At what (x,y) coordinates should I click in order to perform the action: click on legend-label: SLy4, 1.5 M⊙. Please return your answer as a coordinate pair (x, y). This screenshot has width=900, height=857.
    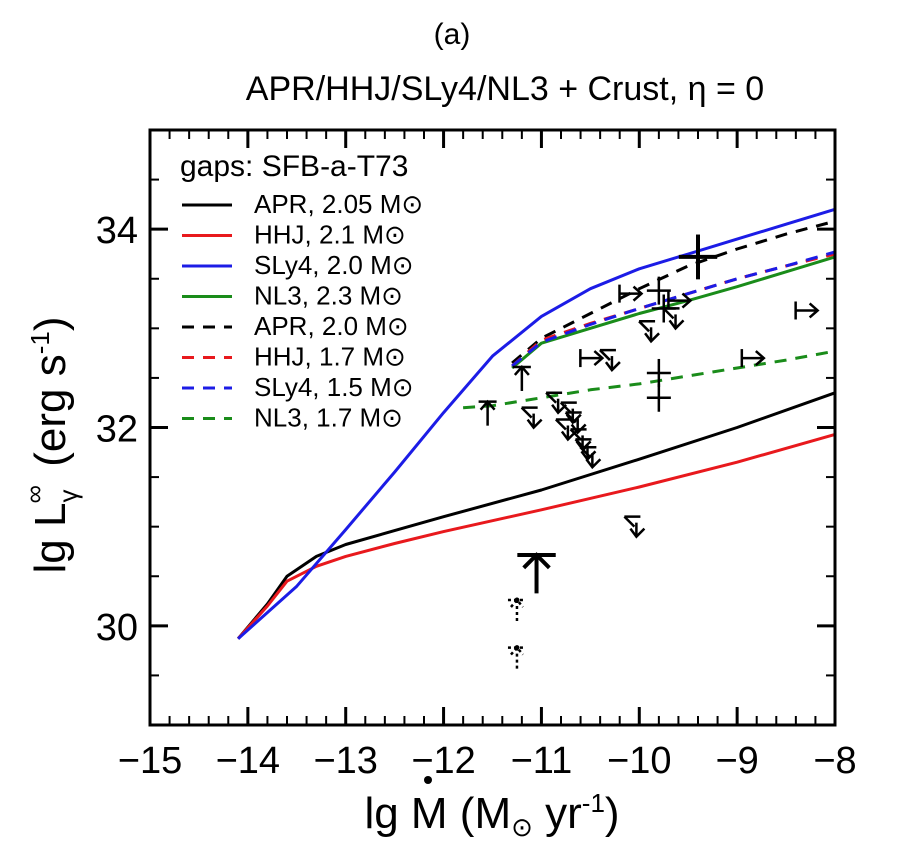
    Looking at the image, I should click on (334, 387).